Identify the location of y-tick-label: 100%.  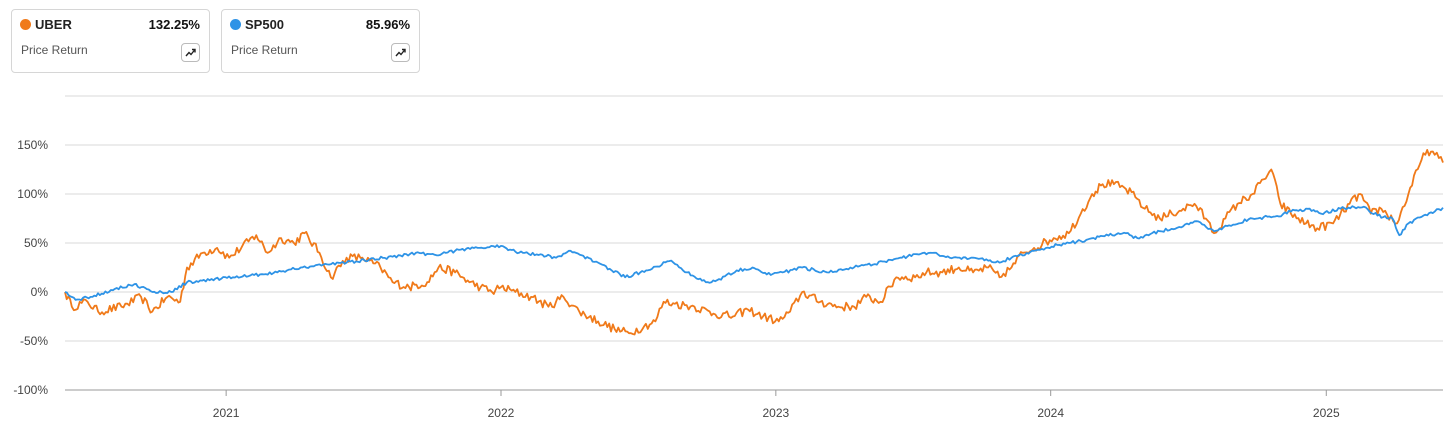
(32, 194).